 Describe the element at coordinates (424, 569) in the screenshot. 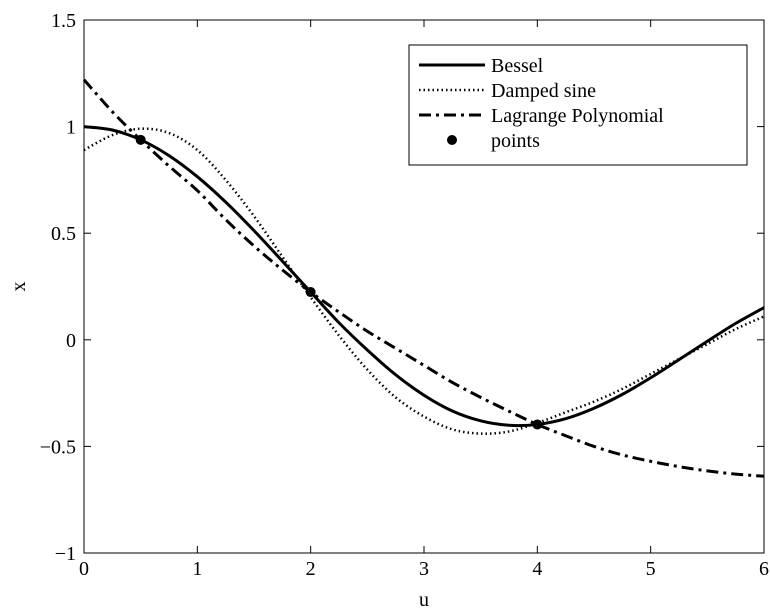

I see `x-tick-label: 3` at that location.